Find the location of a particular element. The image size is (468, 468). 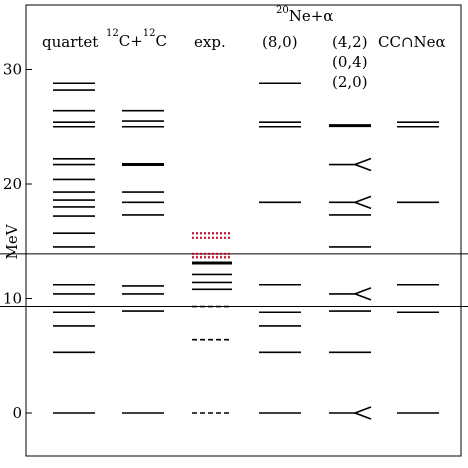

y-tick-label: 0 is located at coordinates (17, 413).